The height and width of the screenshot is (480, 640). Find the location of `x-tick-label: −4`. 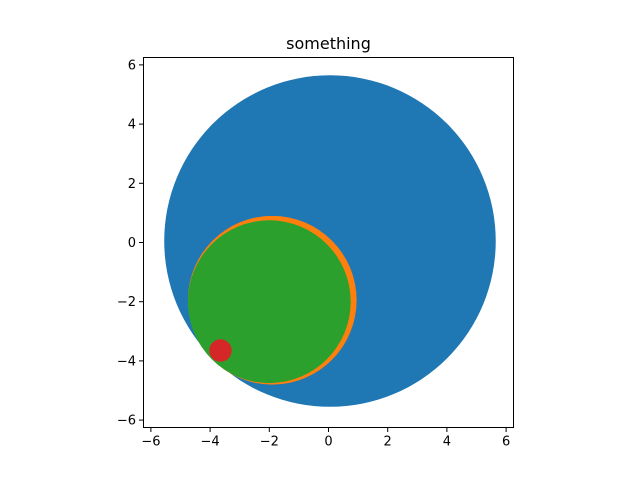

x-tick-label: −4 is located at coordinates (210, 442).